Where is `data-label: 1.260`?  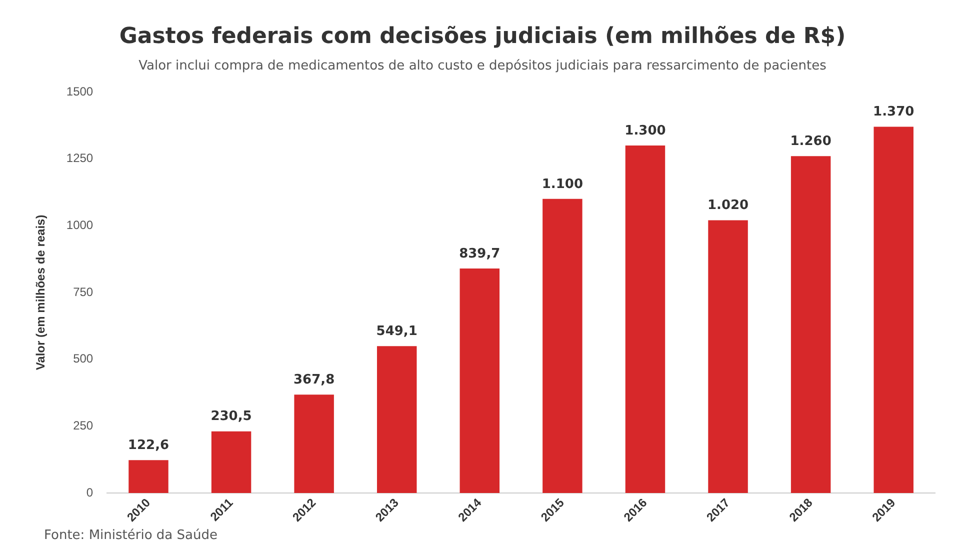 data-label: 1.260 is located at coordinates (811, 142).